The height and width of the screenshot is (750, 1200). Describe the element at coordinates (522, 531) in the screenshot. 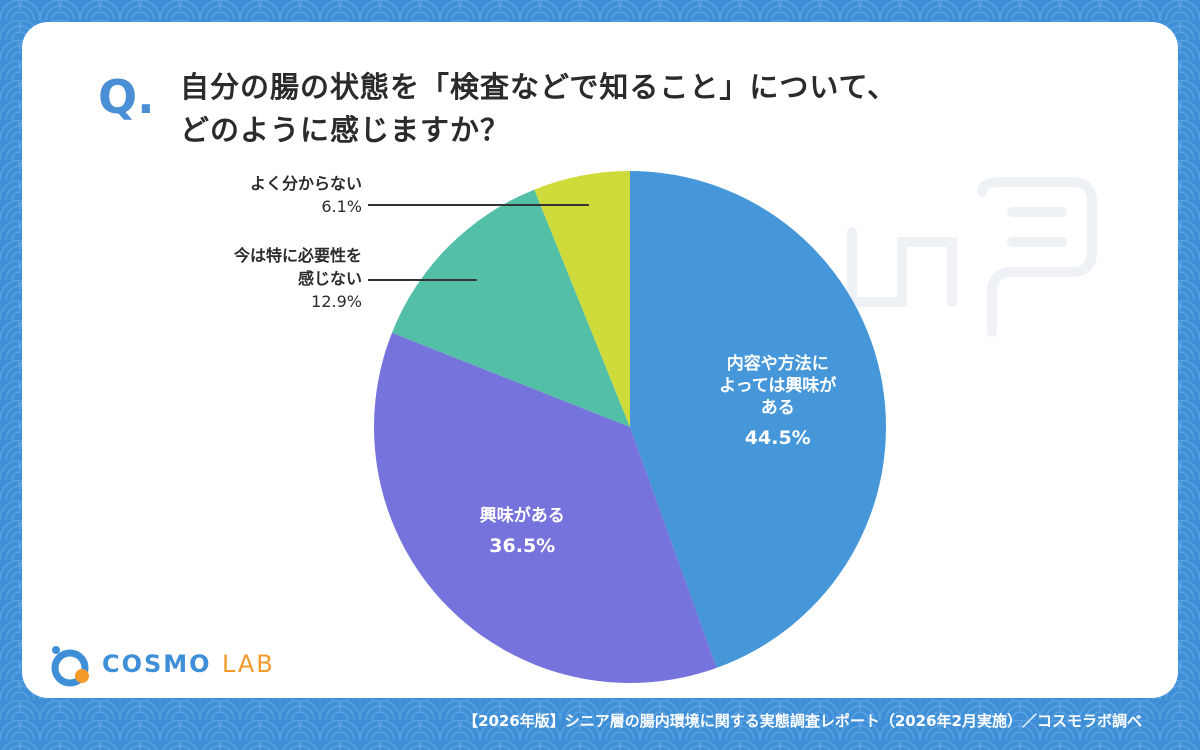

I see `slice-label-interested: 興味がある 36.5%` at that location.